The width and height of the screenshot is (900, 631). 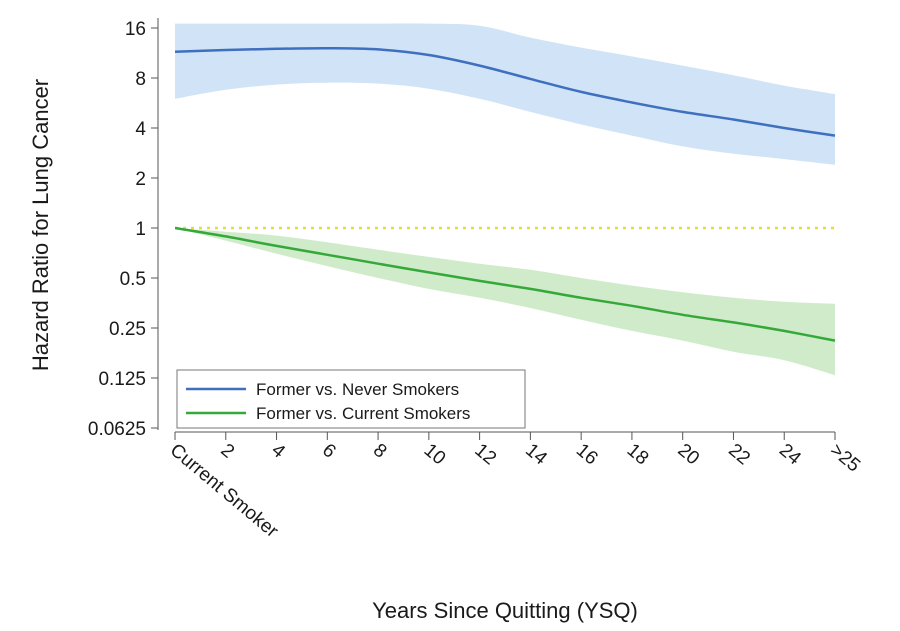 What do you see at coordinates (122, 379) in the screenshot?
I see `y-tick-label: 0.125` at bounding box center [122, 379].